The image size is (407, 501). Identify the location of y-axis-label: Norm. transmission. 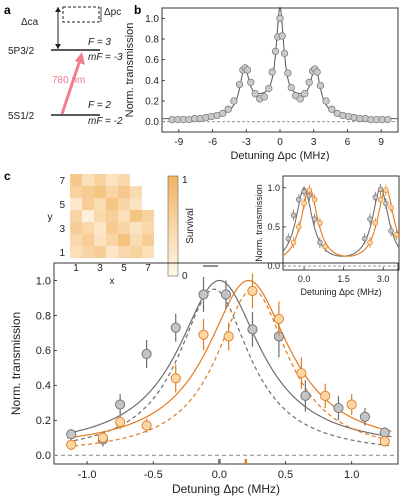
(259, 223).